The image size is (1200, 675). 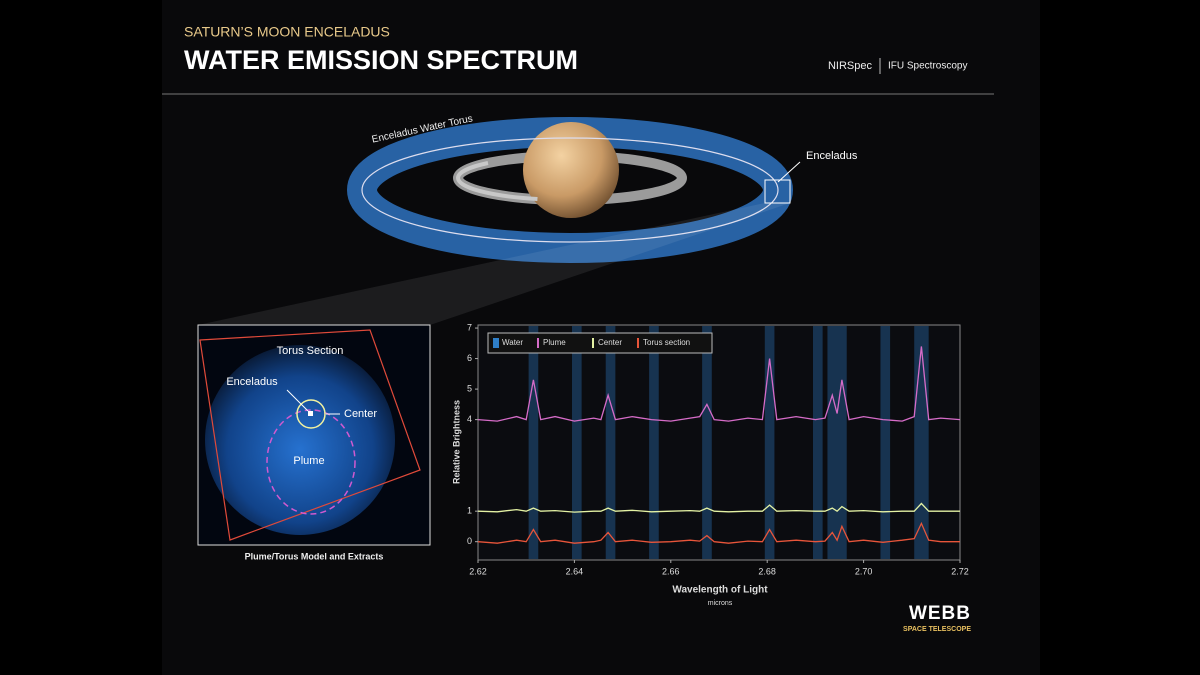 What do you see at coordinates (310, 351) in the screenshot?
I see `inset-label: Torus Section` at bounding box center [310, 351].